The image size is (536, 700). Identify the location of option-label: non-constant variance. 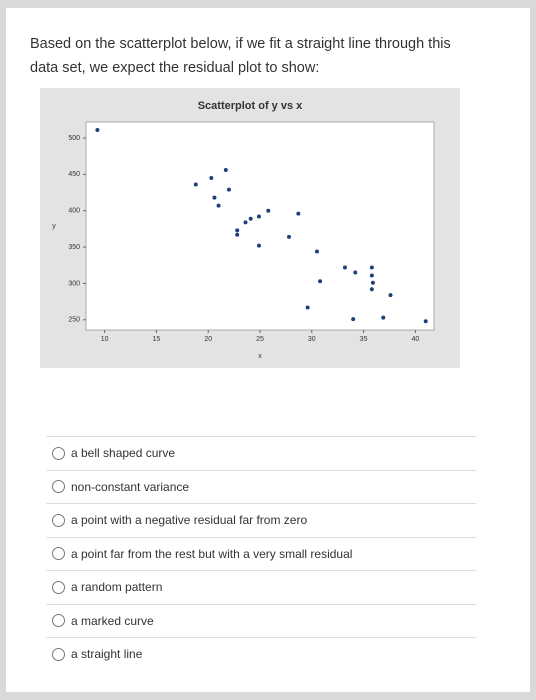
(130, 486).